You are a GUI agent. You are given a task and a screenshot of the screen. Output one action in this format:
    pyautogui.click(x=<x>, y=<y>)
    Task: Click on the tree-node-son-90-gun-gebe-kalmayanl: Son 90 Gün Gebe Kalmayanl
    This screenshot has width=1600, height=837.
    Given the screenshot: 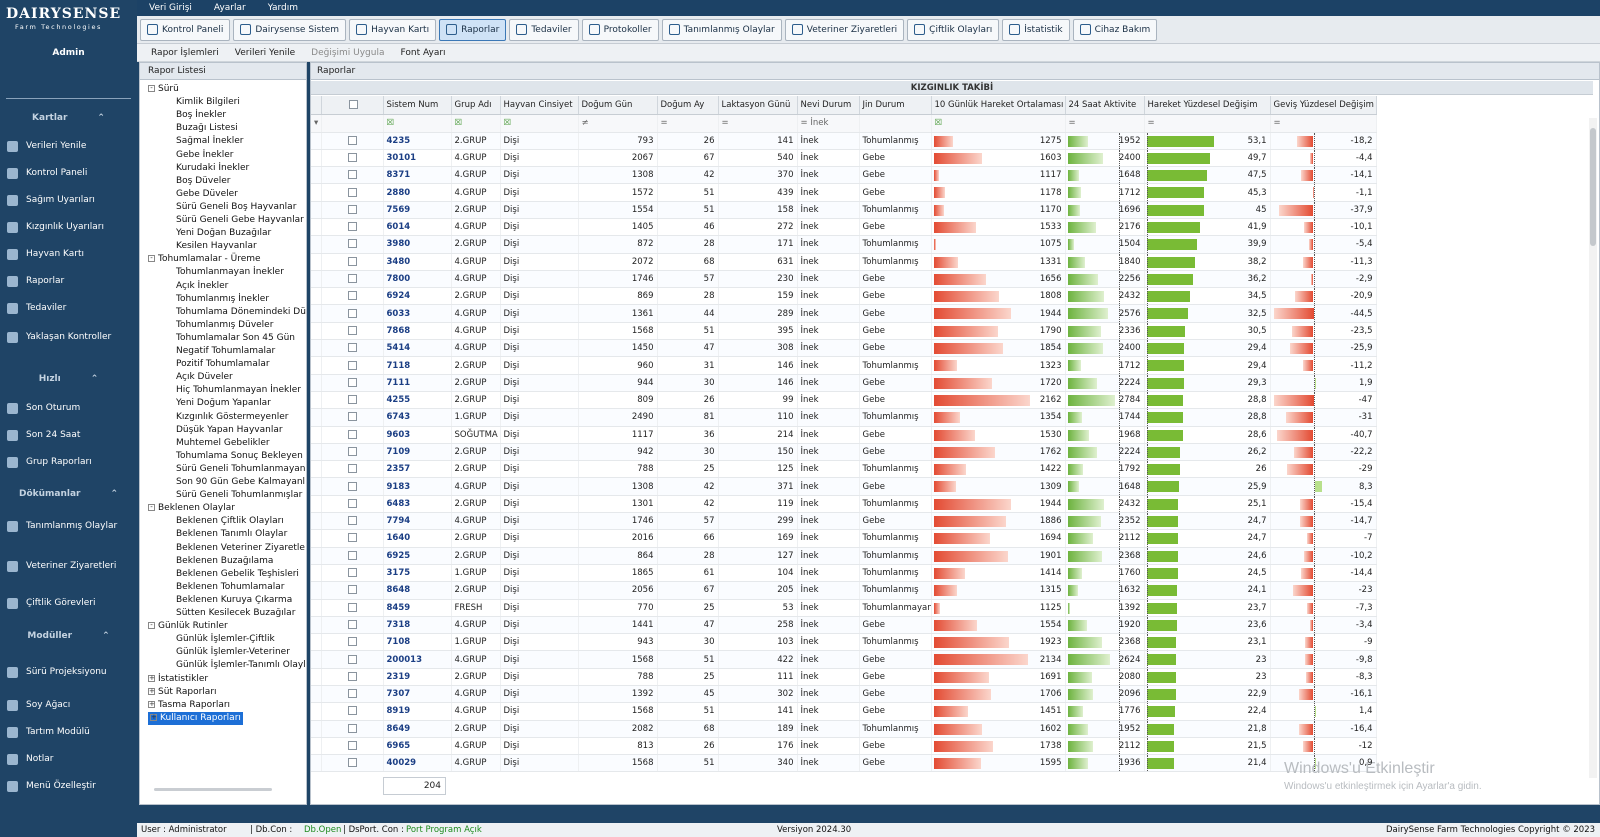 What is the action you would take?
    pyautogui.click(x=240, y=482)
    